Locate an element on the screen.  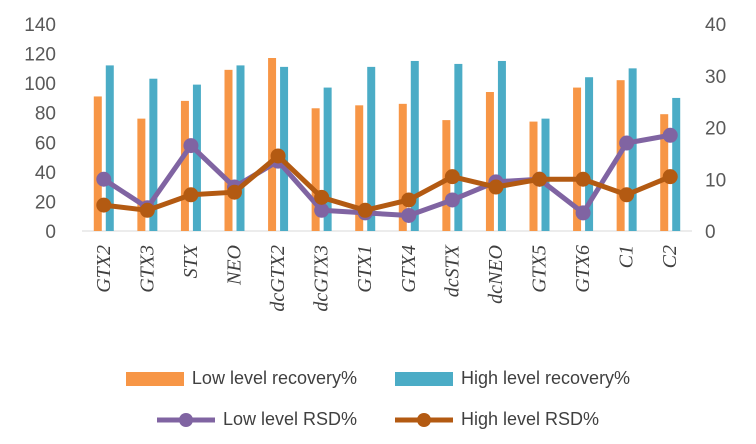
left-tick-label: 20 is located at coordinates (45, 202).